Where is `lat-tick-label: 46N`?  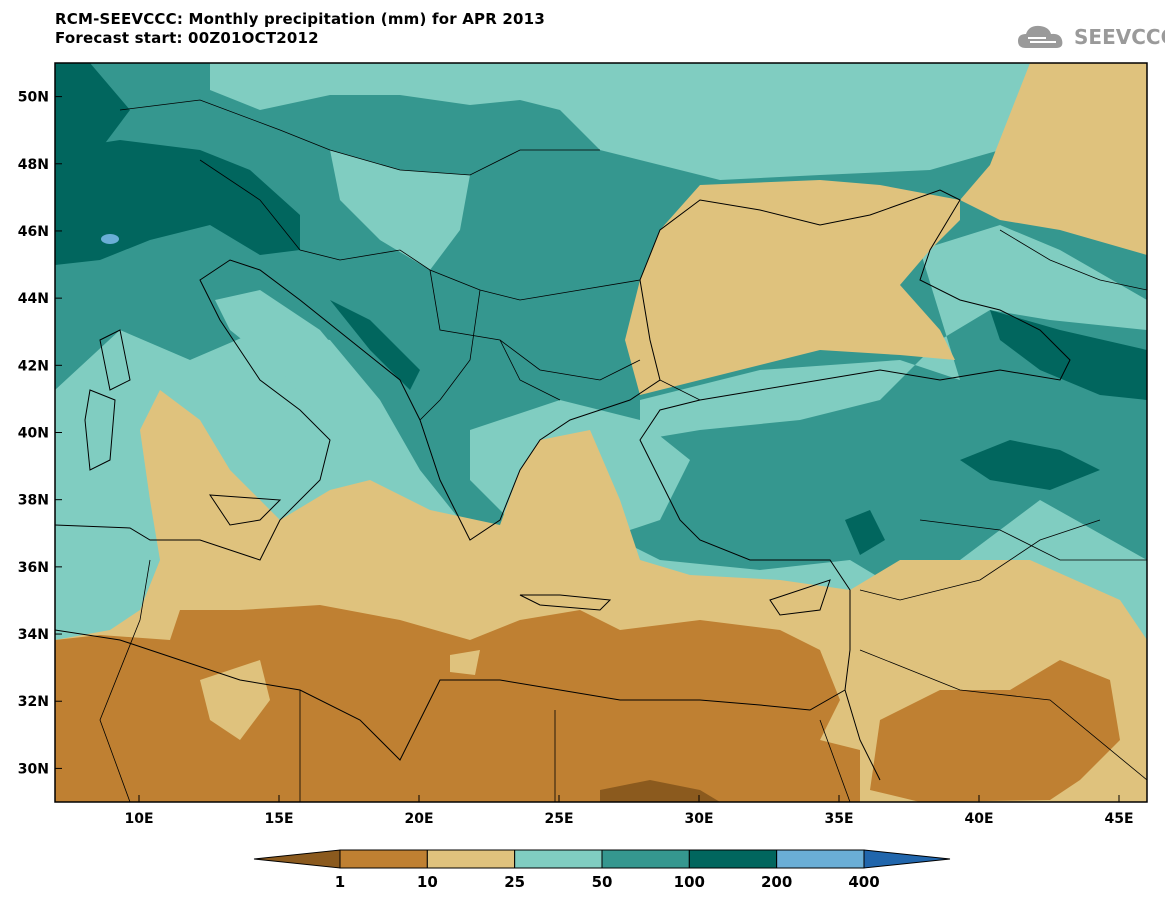 lat-tick-label: 46N is located at coordinates (33, 232).